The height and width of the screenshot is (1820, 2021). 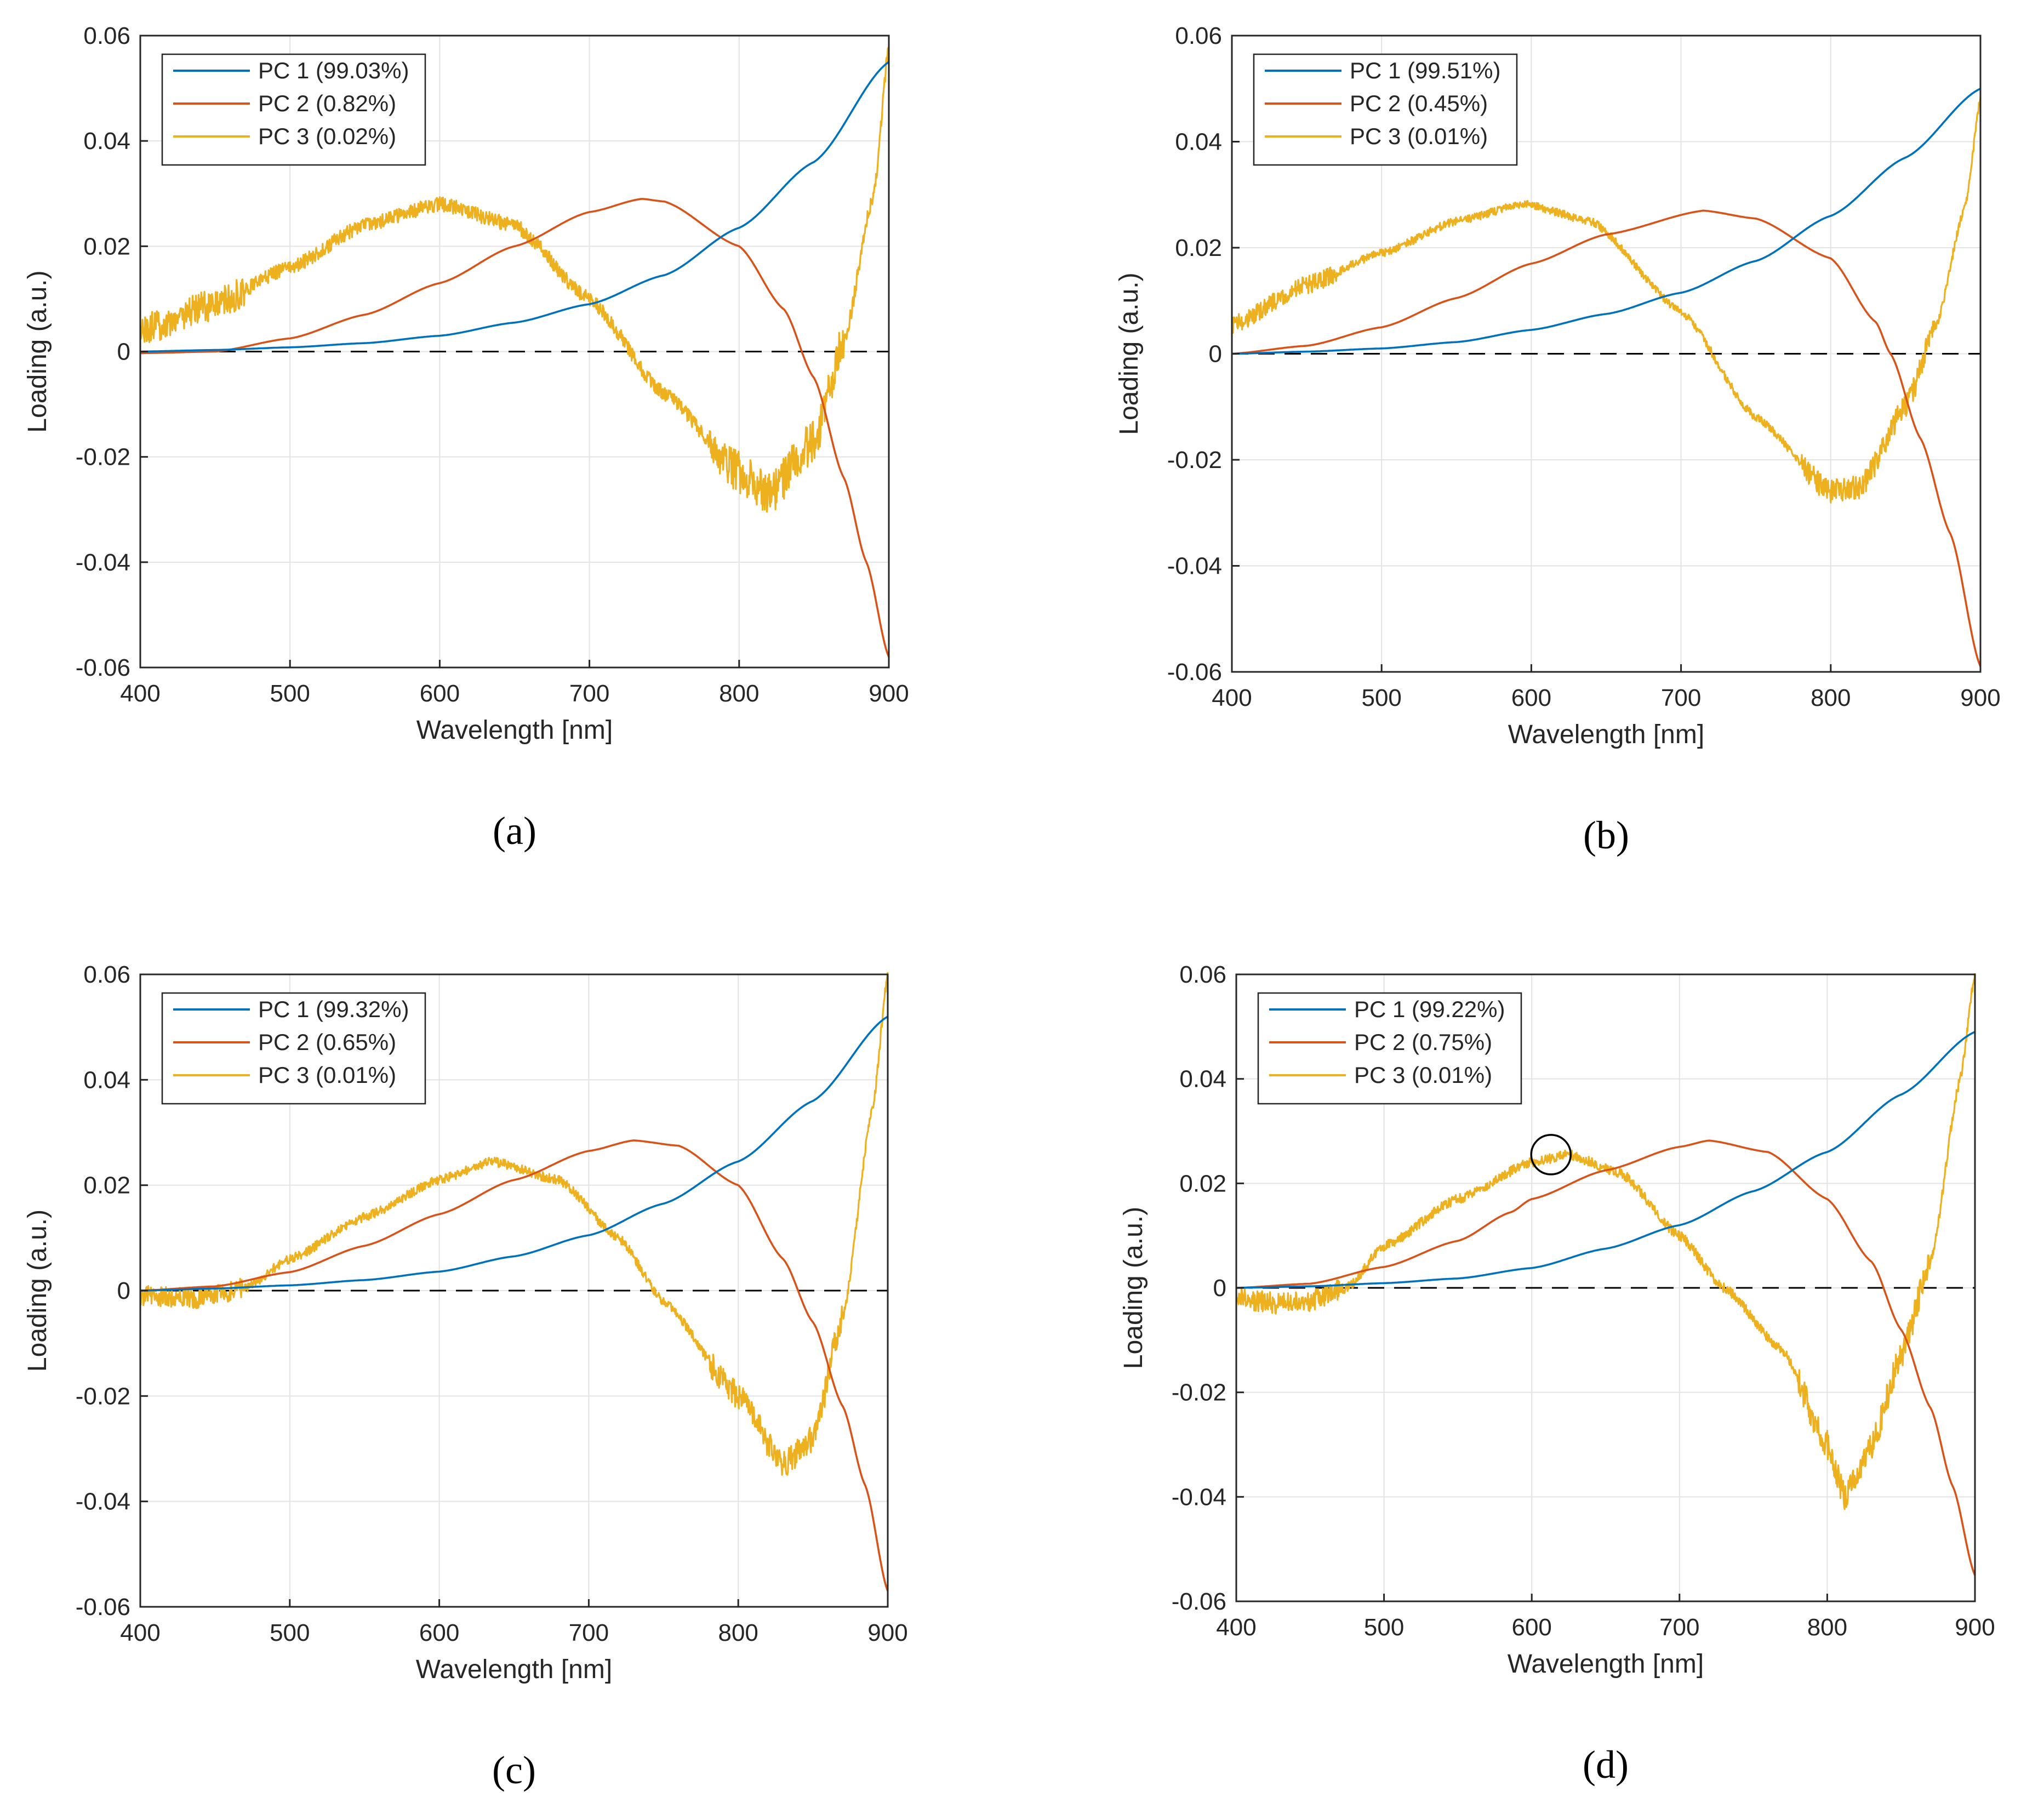 What do you see at coordinates (1423, 1042) in the screenshot?
I see `legend-label-pc2: PC 2 (0.75%)` at bounding box center [1423, 1042].